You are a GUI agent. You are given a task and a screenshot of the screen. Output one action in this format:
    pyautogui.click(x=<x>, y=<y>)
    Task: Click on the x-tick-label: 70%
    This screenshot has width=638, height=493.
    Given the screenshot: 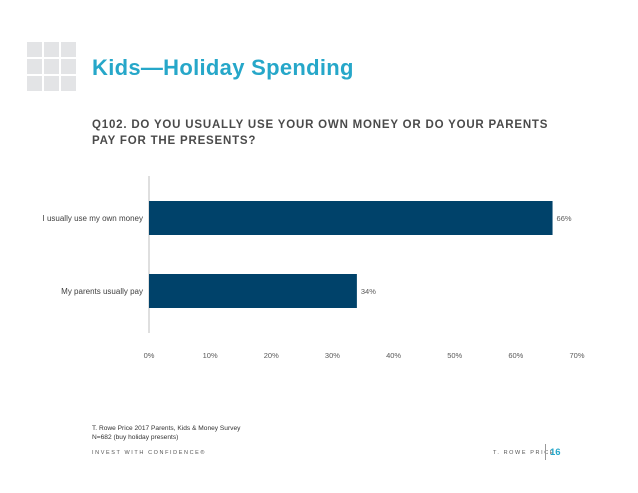 What is the action you would take?
    pyautogui.click(x=576, y=355)
    